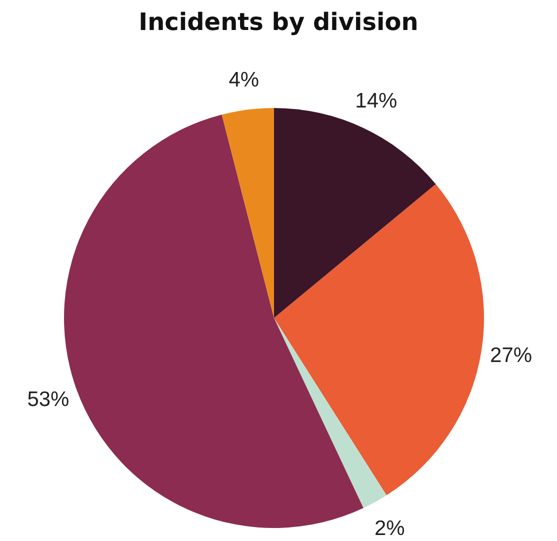  I want to click on data-label: 53%, so click(48, 399).